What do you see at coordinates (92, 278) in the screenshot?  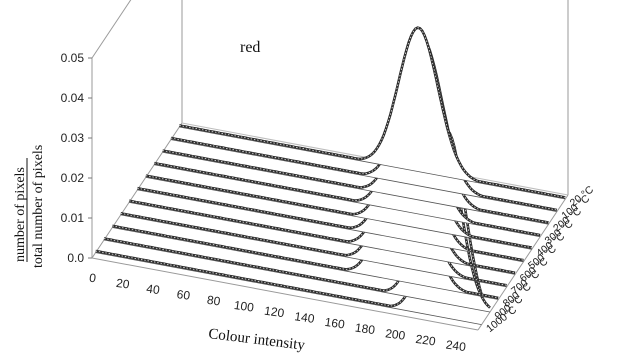 I see `x-tick-label: 0` at bounding box center [92, 278].